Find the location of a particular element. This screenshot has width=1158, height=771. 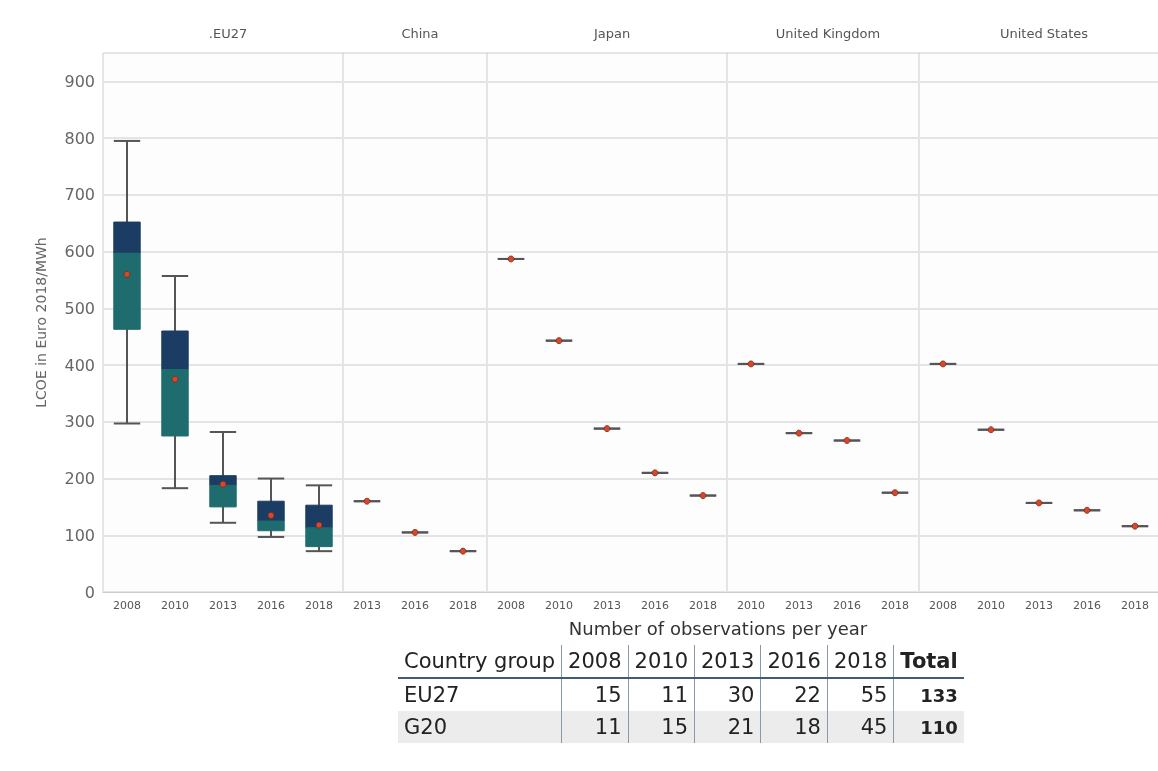

category-label: G20 is located at coordinates (425, 727).